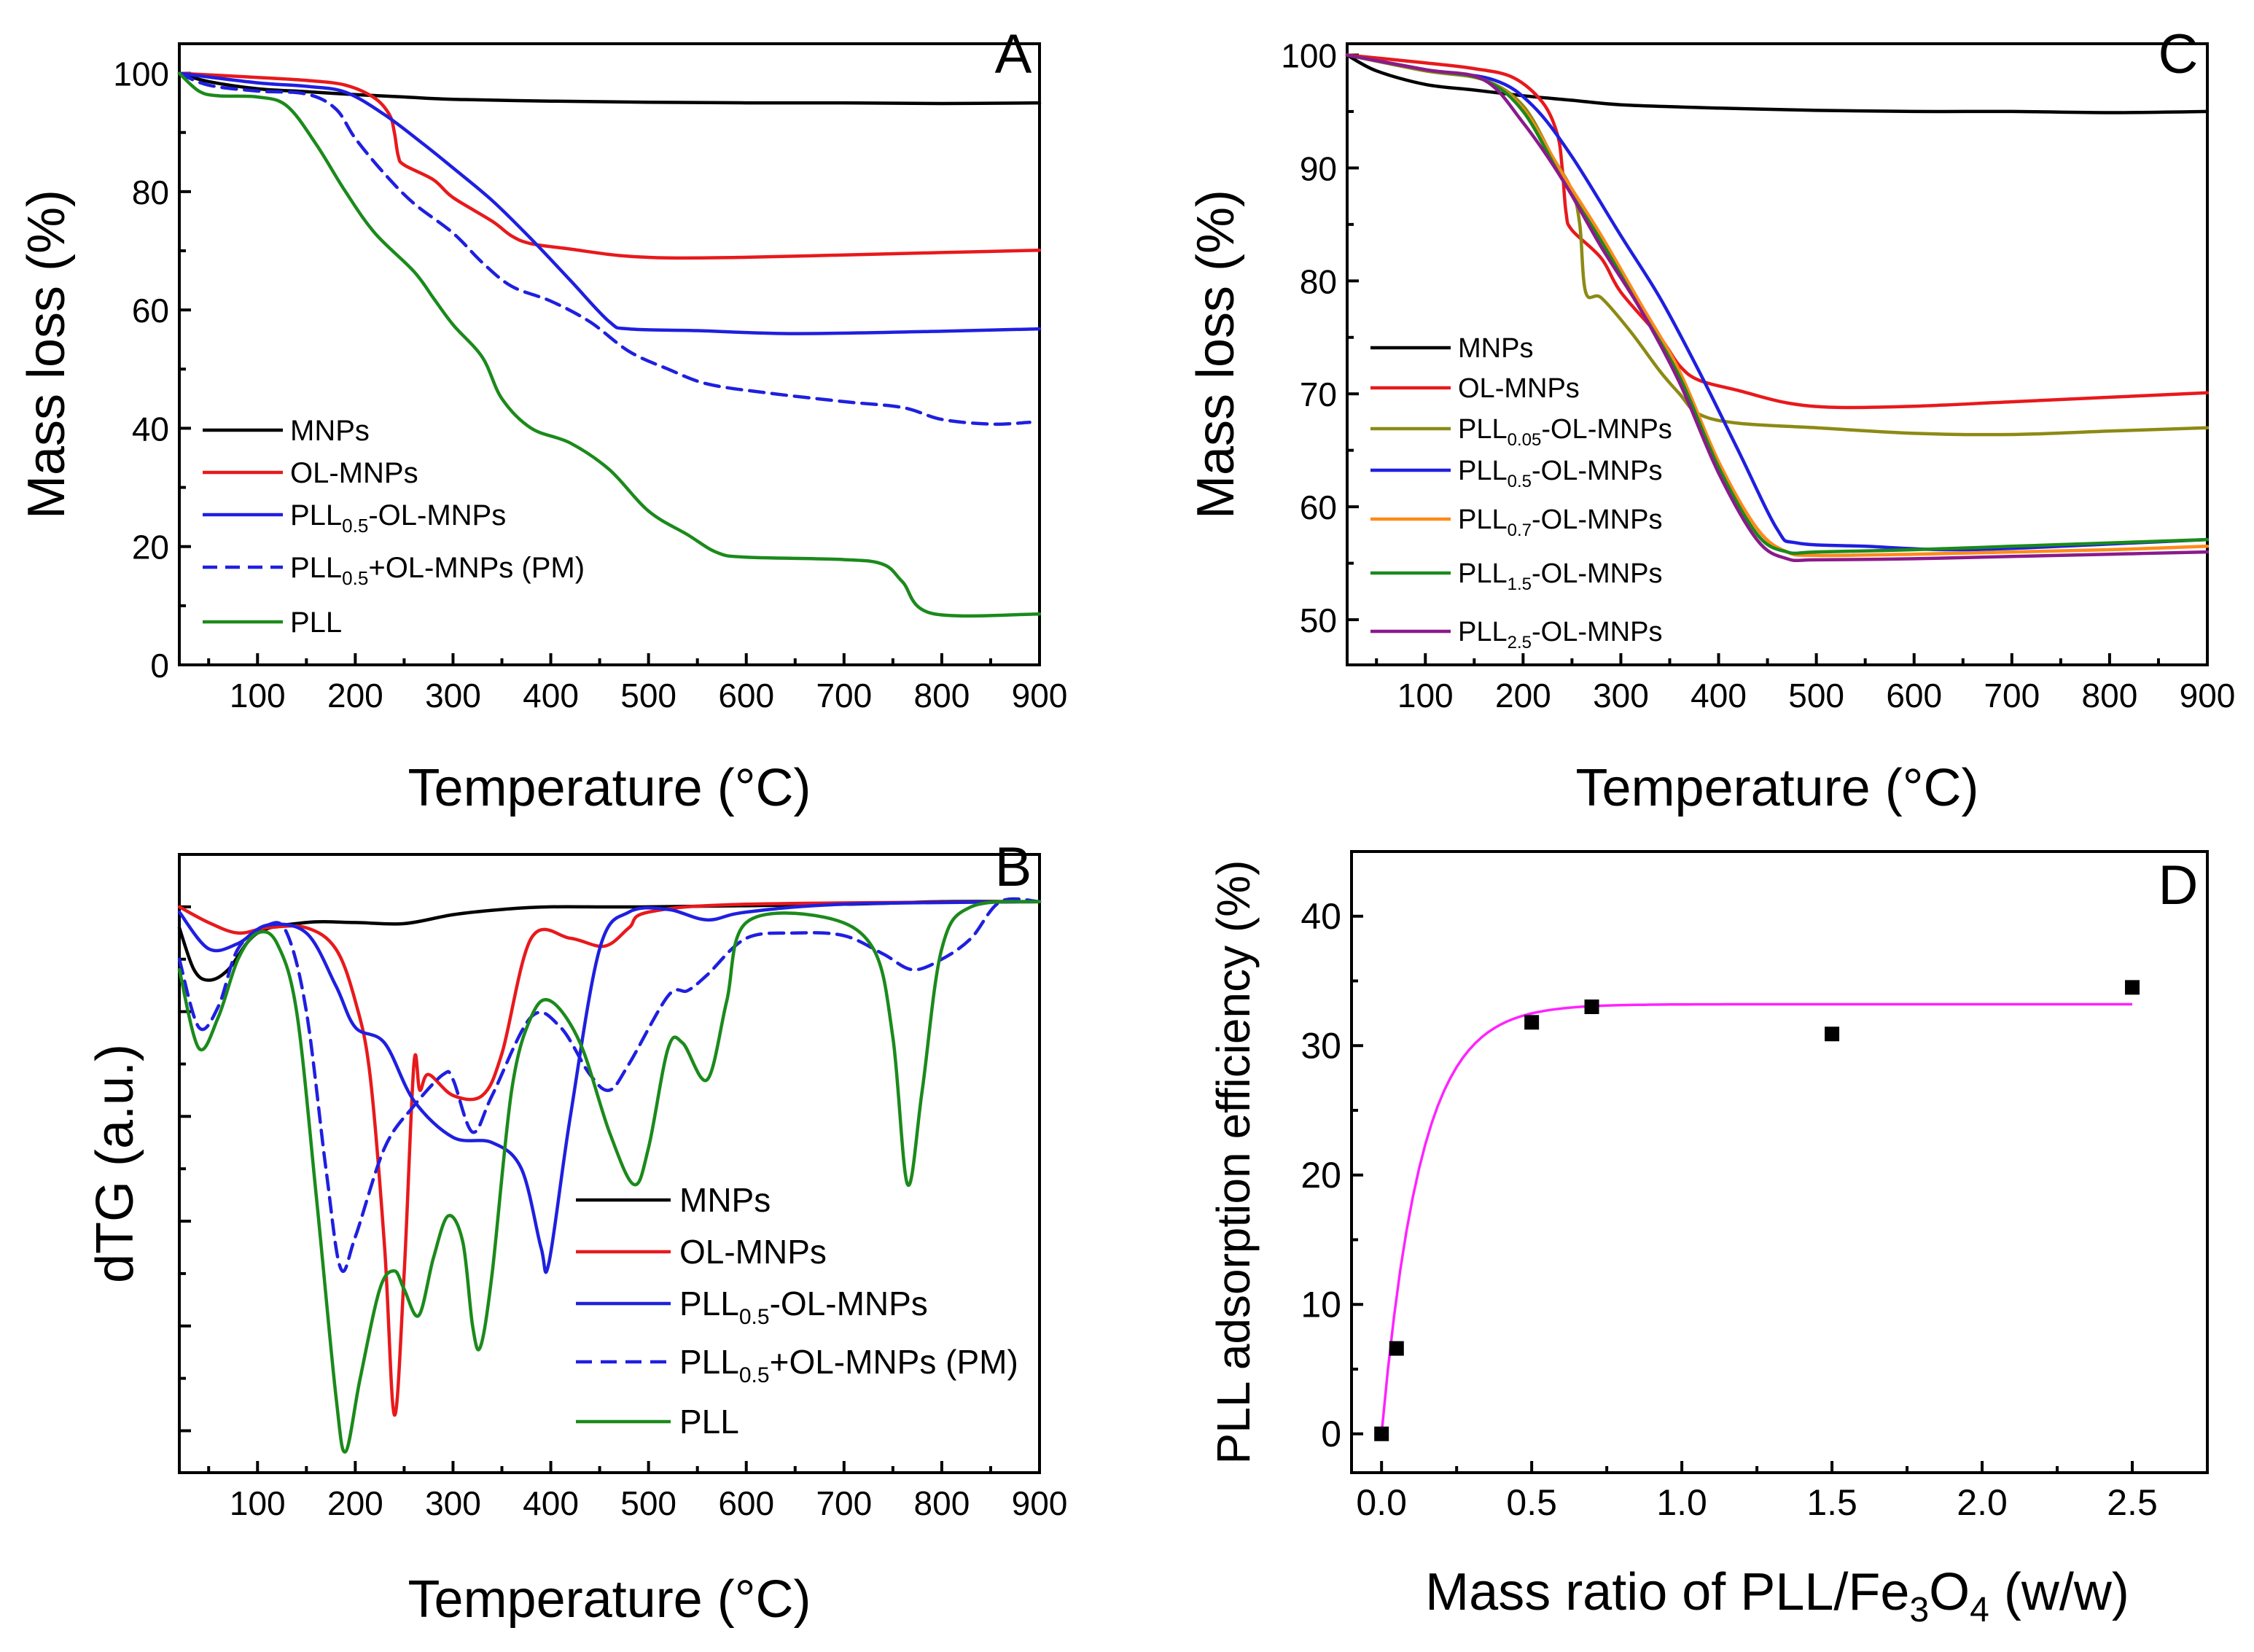 The height and width of the screenshot is (1652, 2254). I want to click on series-c-pll2-5-ol-mnps, so click(1778, 308).